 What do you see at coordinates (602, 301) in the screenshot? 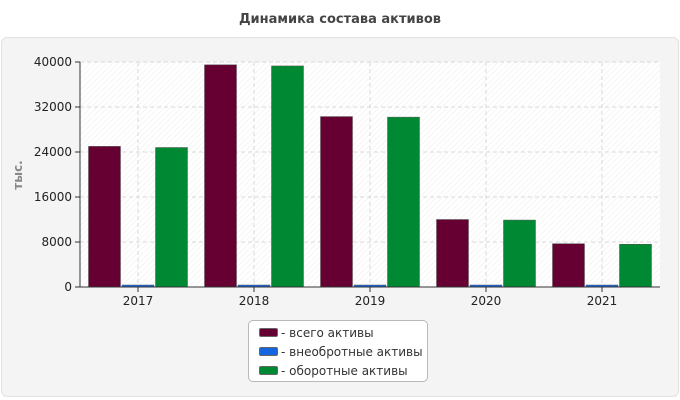
I see `x-tick-label: 2021` at bounding box center [602, 301].